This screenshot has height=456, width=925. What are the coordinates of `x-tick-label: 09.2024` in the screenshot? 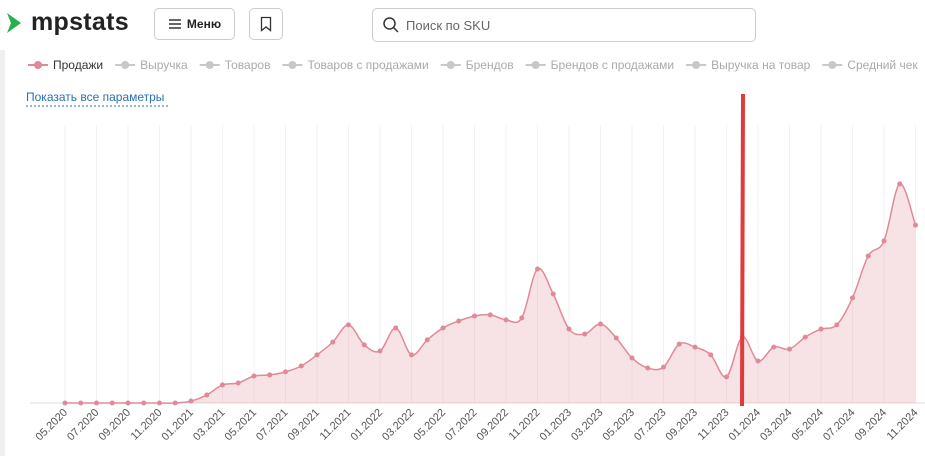 It's located at (871, 425).